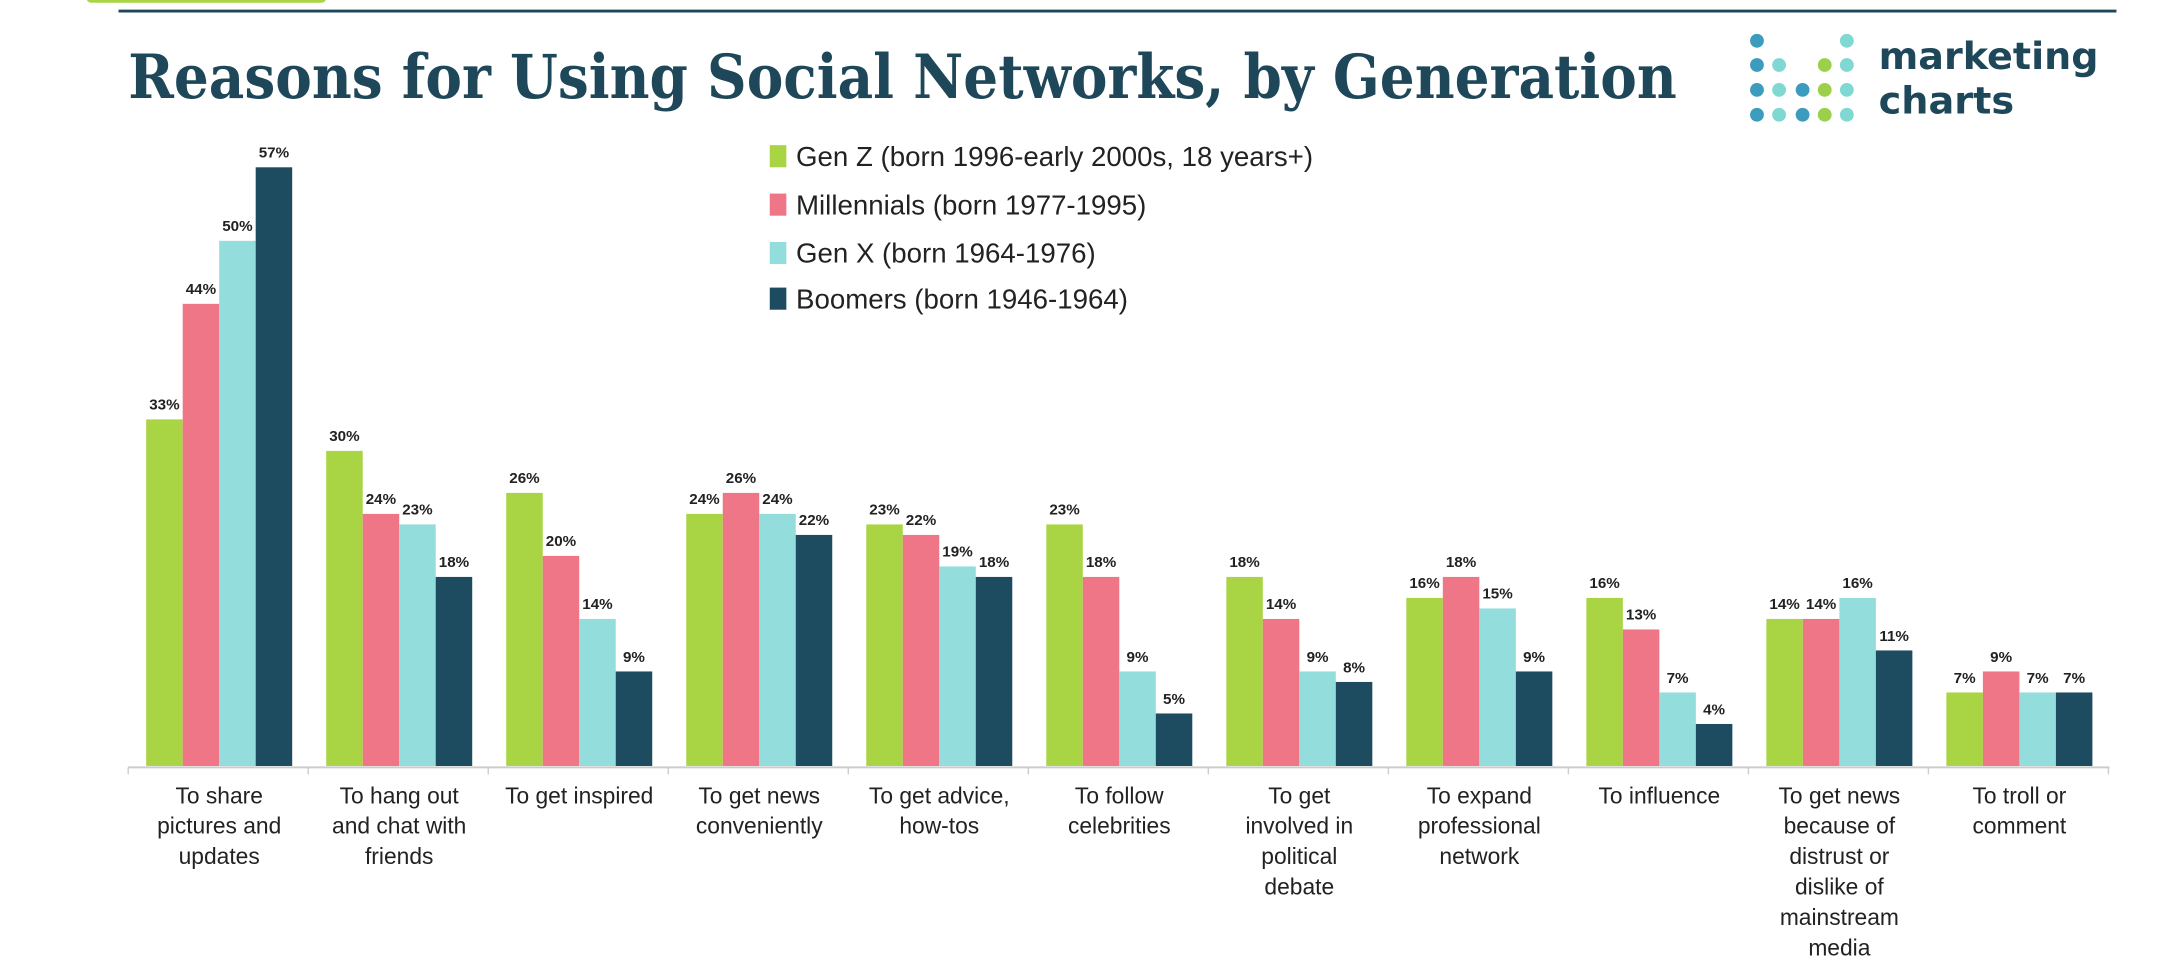  What do you see at coordinates (1660, 795) in the screenshot?
I see `category-label-line: To influence` at bounding box center [1660, 795].